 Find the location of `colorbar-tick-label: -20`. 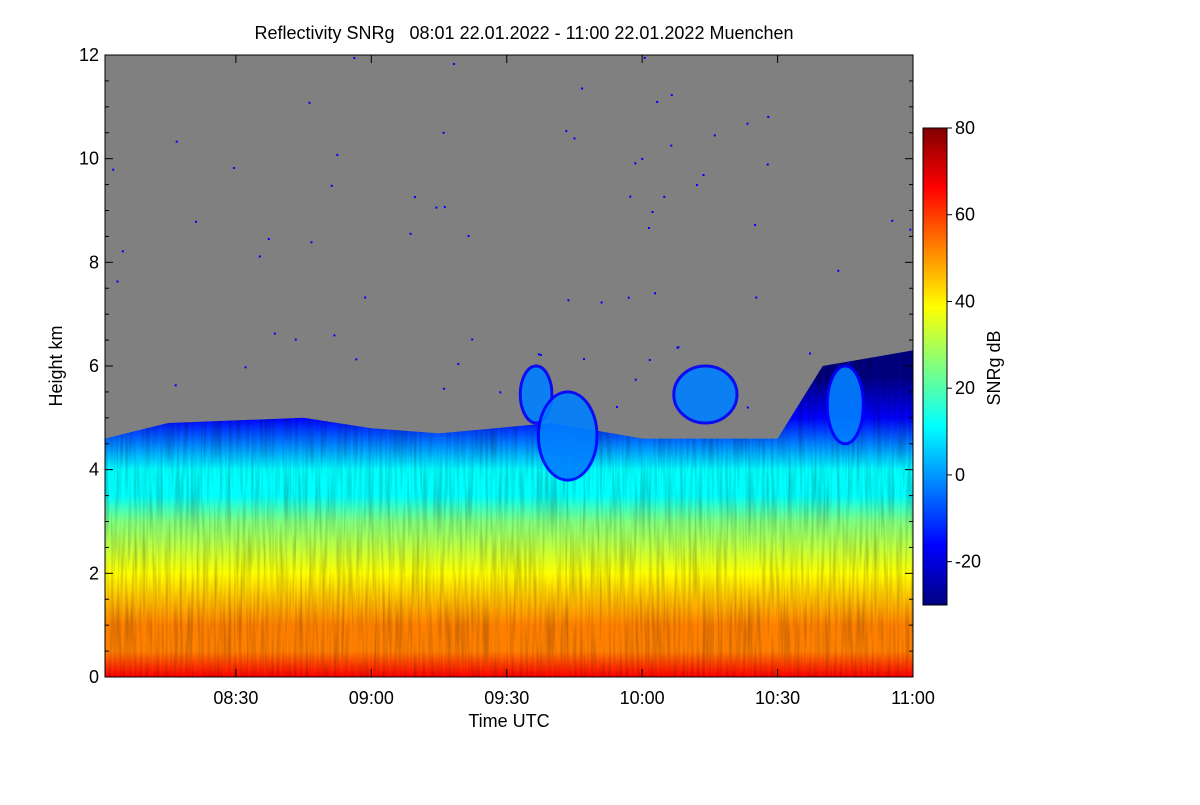

colorbar-tick-label: -20 is located at coordinates (968, 562).